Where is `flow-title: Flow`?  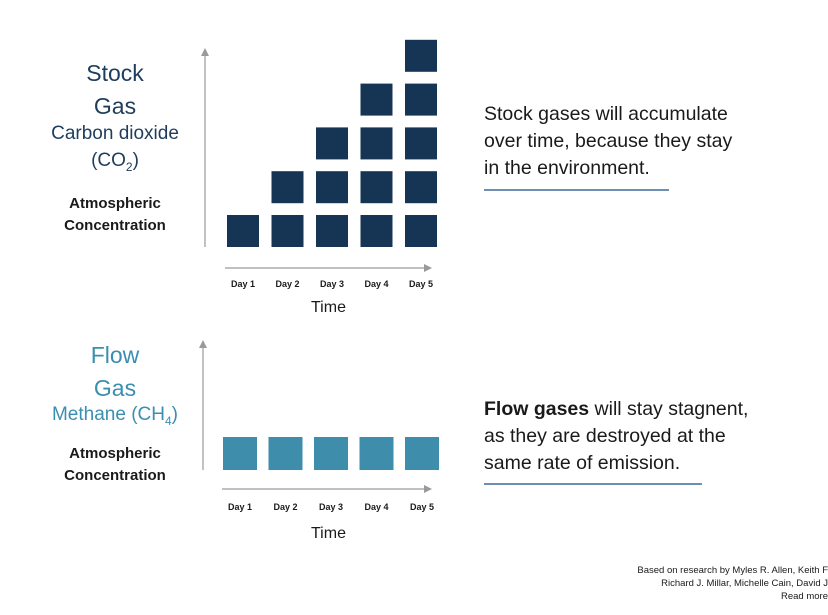 flow-title: Flow is located at coordinates (115, 355).